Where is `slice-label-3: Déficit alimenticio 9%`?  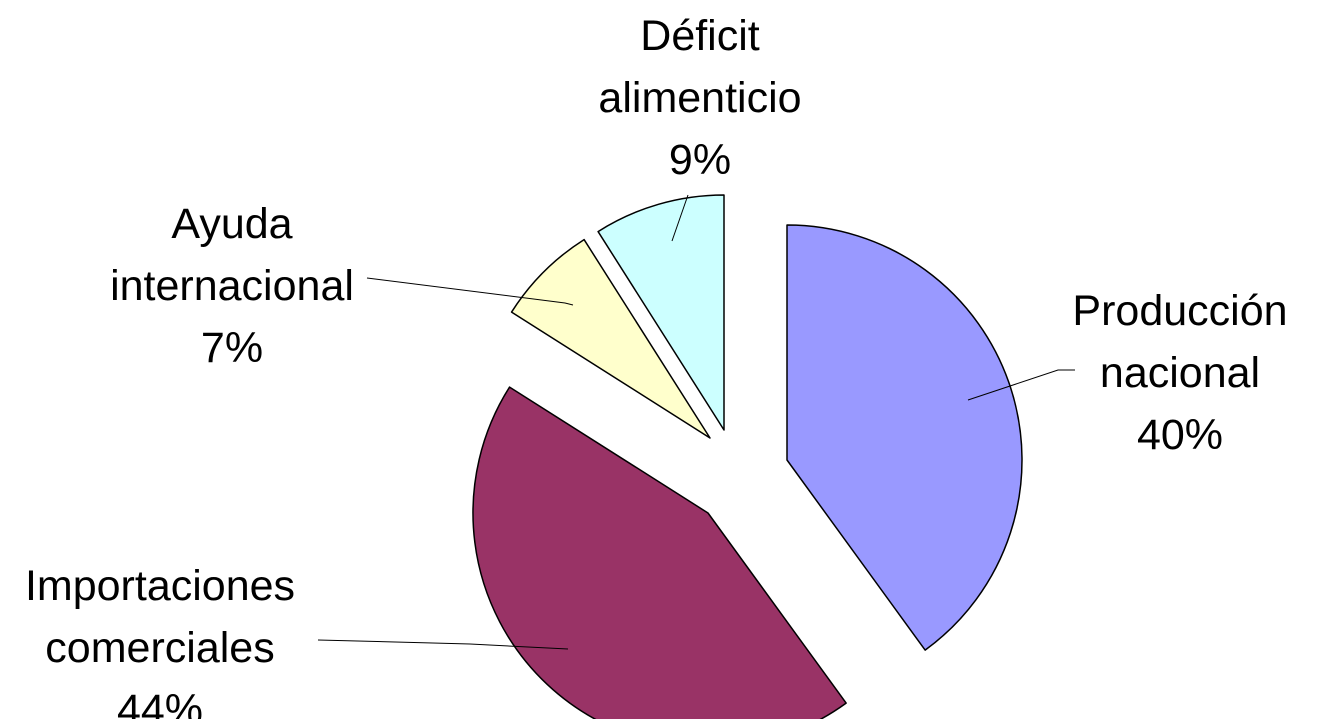
slice-label-3: Déficit alimenticio 9% is located at coordinates (699, 98).